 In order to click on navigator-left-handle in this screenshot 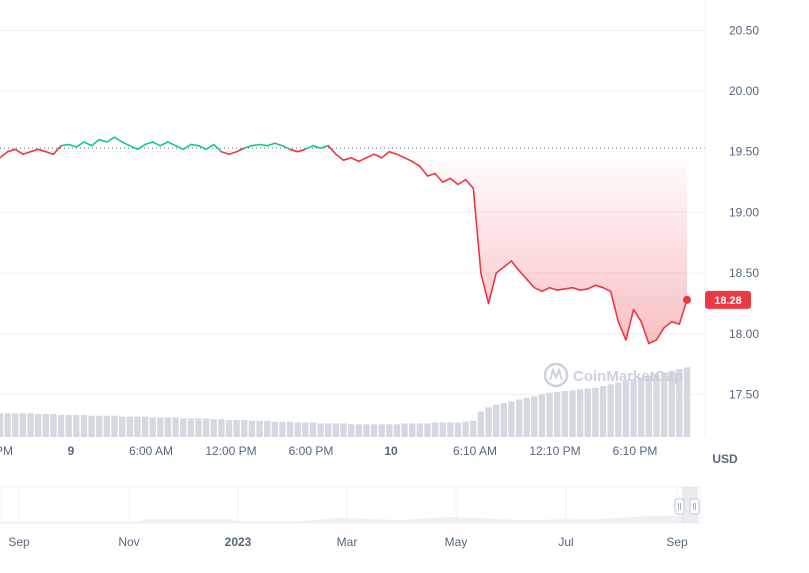, I will do `click(679, 506)`.